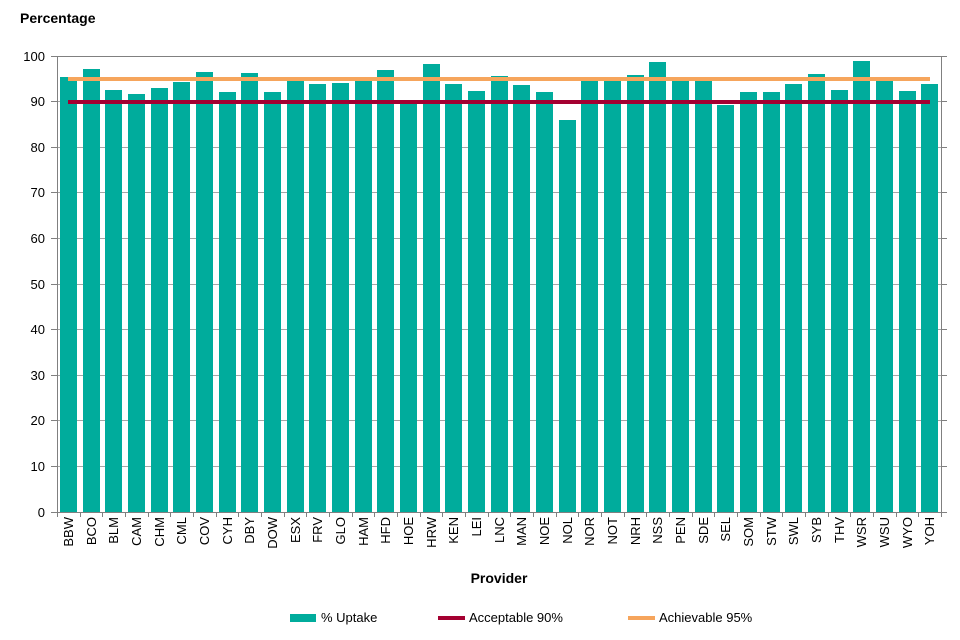 The width and height of the screenshot is (960, 640). Describe the element at coordinates (303, 618) in the screenshot. I see `legend-swatch-bar` at that location.